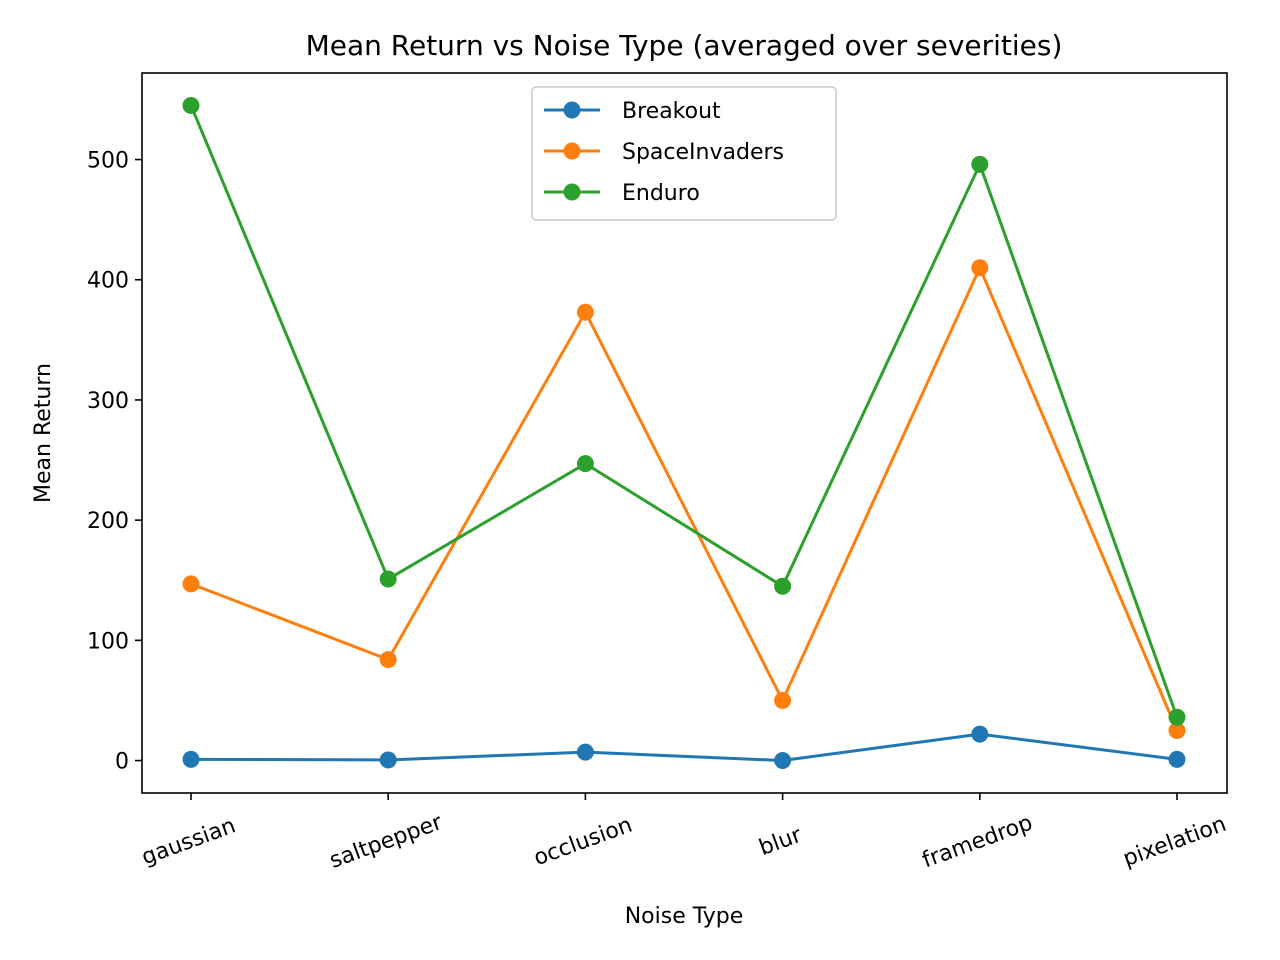  I want to click on x-tick-label: occlusion, so click(583, 842).